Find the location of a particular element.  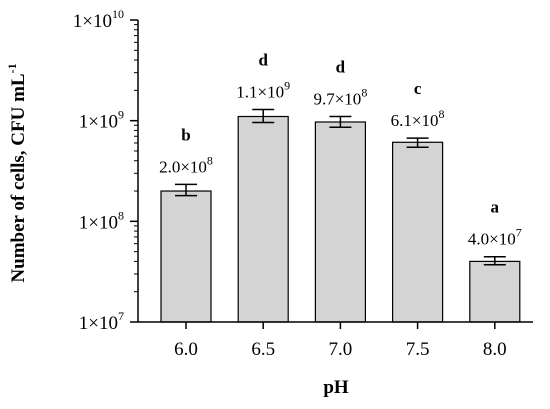

x-axis-title: pH is located at coordinates (336, 387).